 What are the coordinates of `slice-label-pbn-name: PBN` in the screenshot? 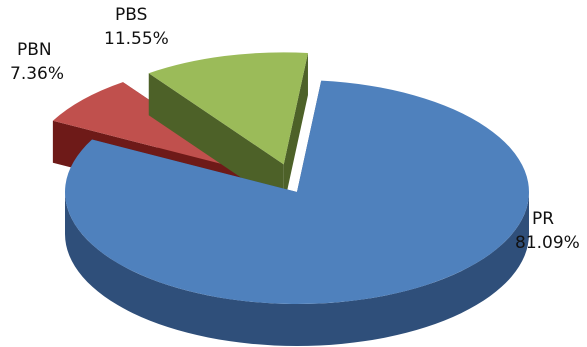 It's located at (34, 50).